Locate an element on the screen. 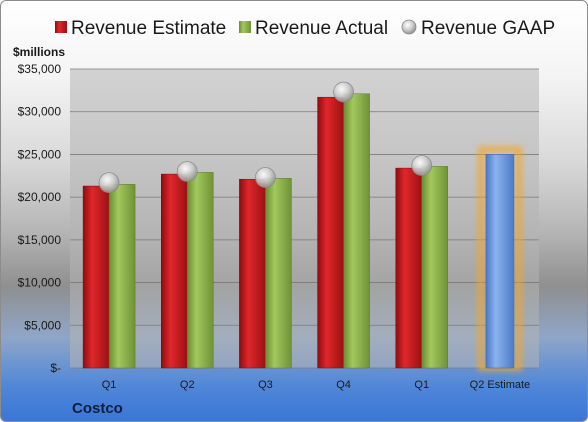  legend-swatch-revenue-actual is located at coordinates (245, 27).